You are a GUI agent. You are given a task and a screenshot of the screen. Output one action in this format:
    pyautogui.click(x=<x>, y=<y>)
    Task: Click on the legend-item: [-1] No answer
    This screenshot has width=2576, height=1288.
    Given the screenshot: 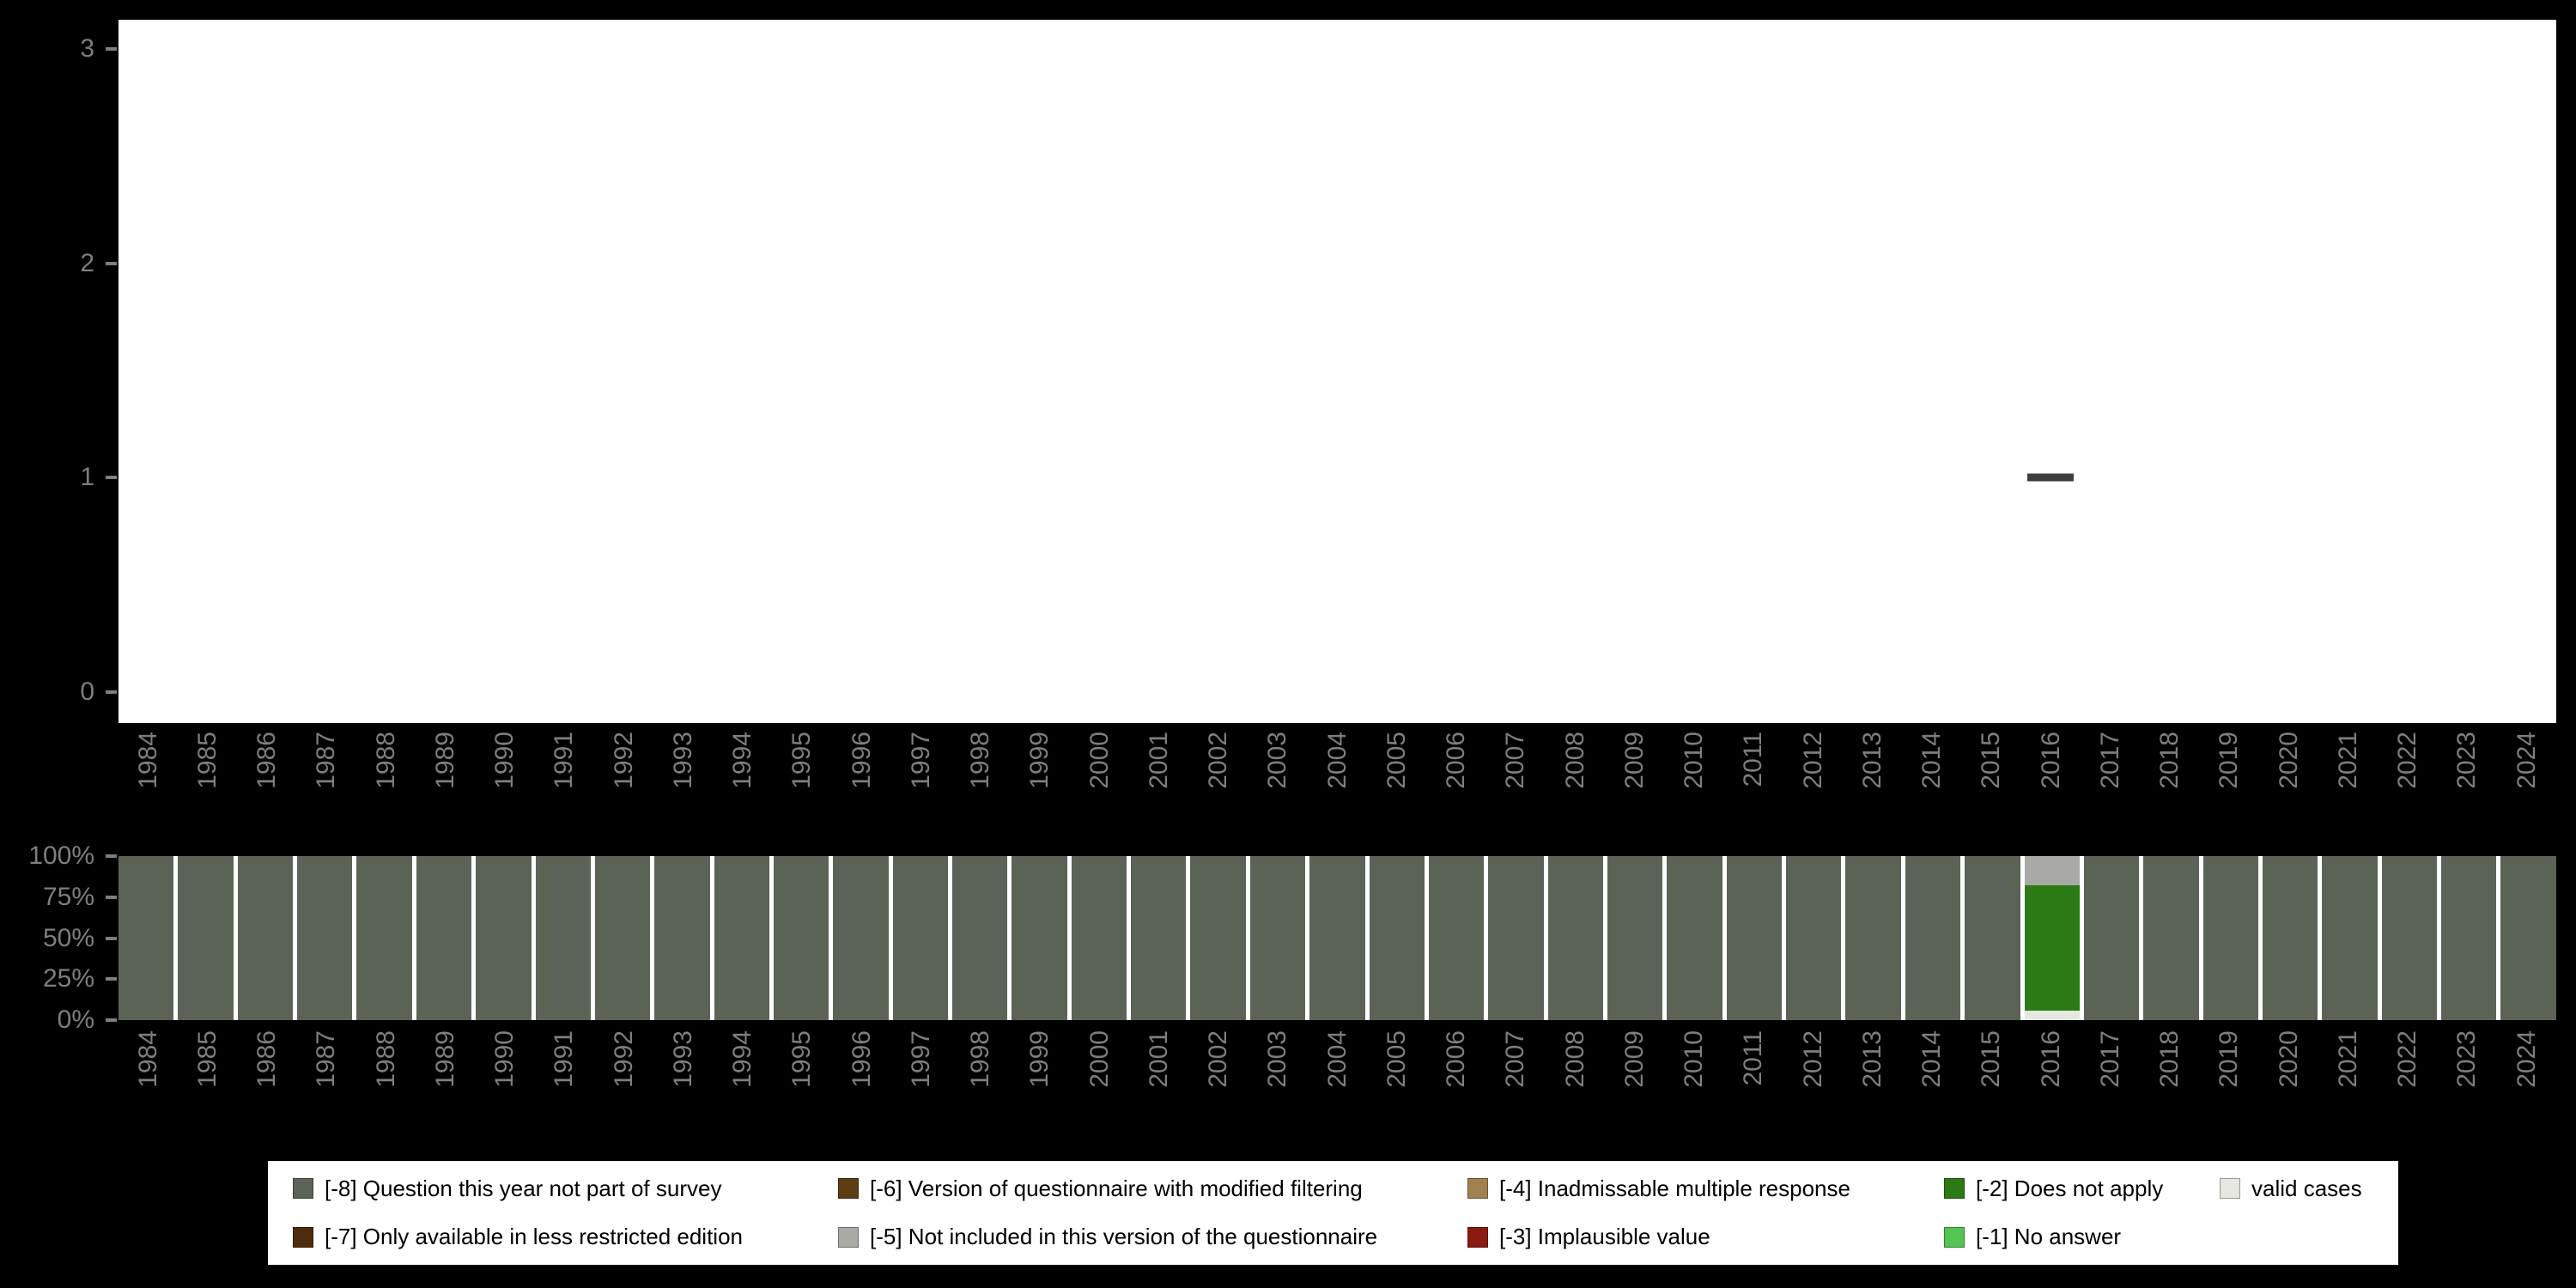 What is the action you would take?
    pyautogui.click(x=2082, y=1237)
    